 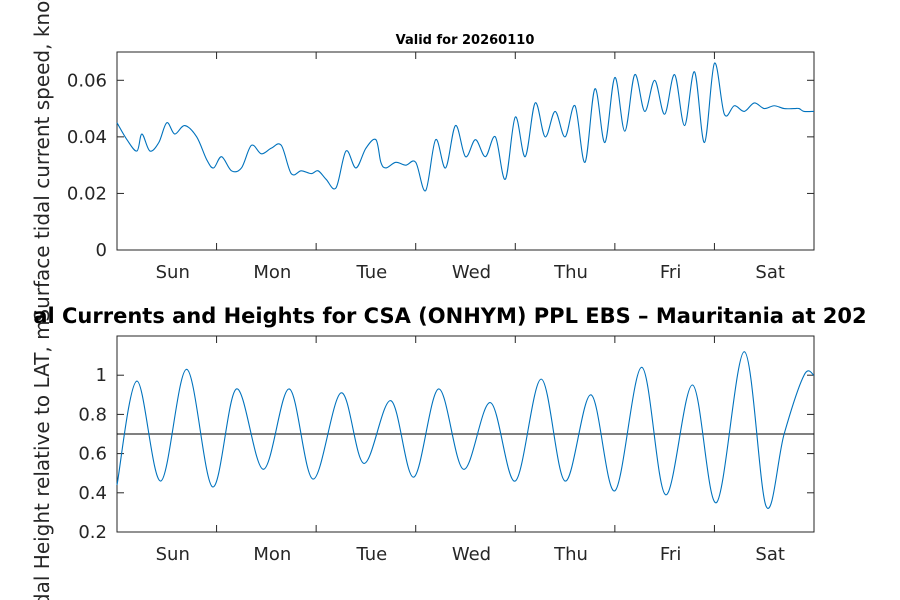 What do you see at coordinates (87, 137) in the screenshot?
I see `current-speed-y-tick-label: 0.04` at bounding box center [87, 137].